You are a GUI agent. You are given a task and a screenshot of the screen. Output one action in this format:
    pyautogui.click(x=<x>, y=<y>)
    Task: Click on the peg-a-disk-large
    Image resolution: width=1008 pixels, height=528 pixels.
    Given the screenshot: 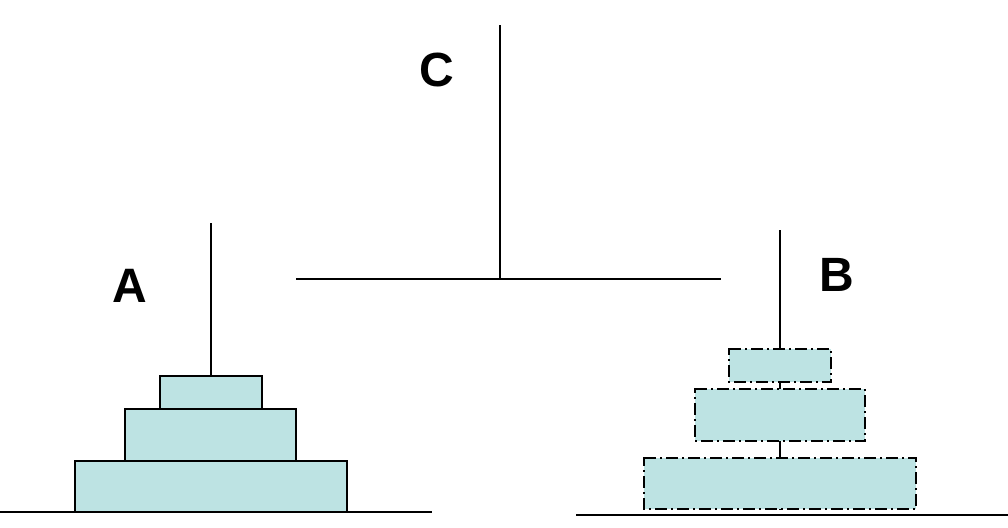 What is the action you would take?
    pyautogui.click(x=211, y=486)
    